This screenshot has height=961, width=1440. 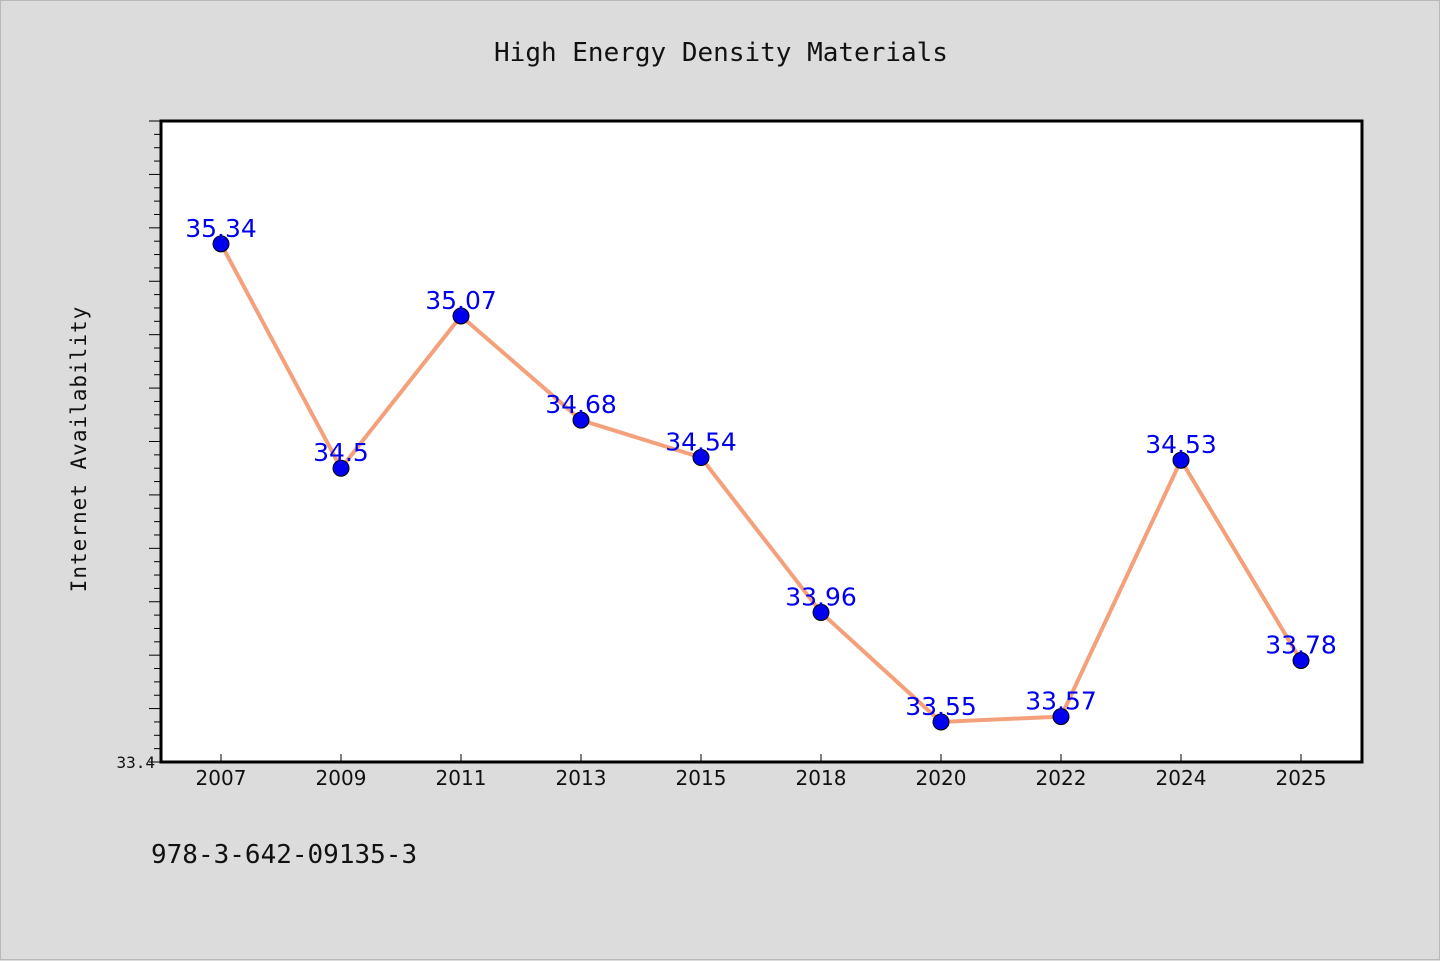 What do you see at coordinates (941, 778) in the screenshot?
I see `x-tick-label: 2020` at bounding box center [941, 778].